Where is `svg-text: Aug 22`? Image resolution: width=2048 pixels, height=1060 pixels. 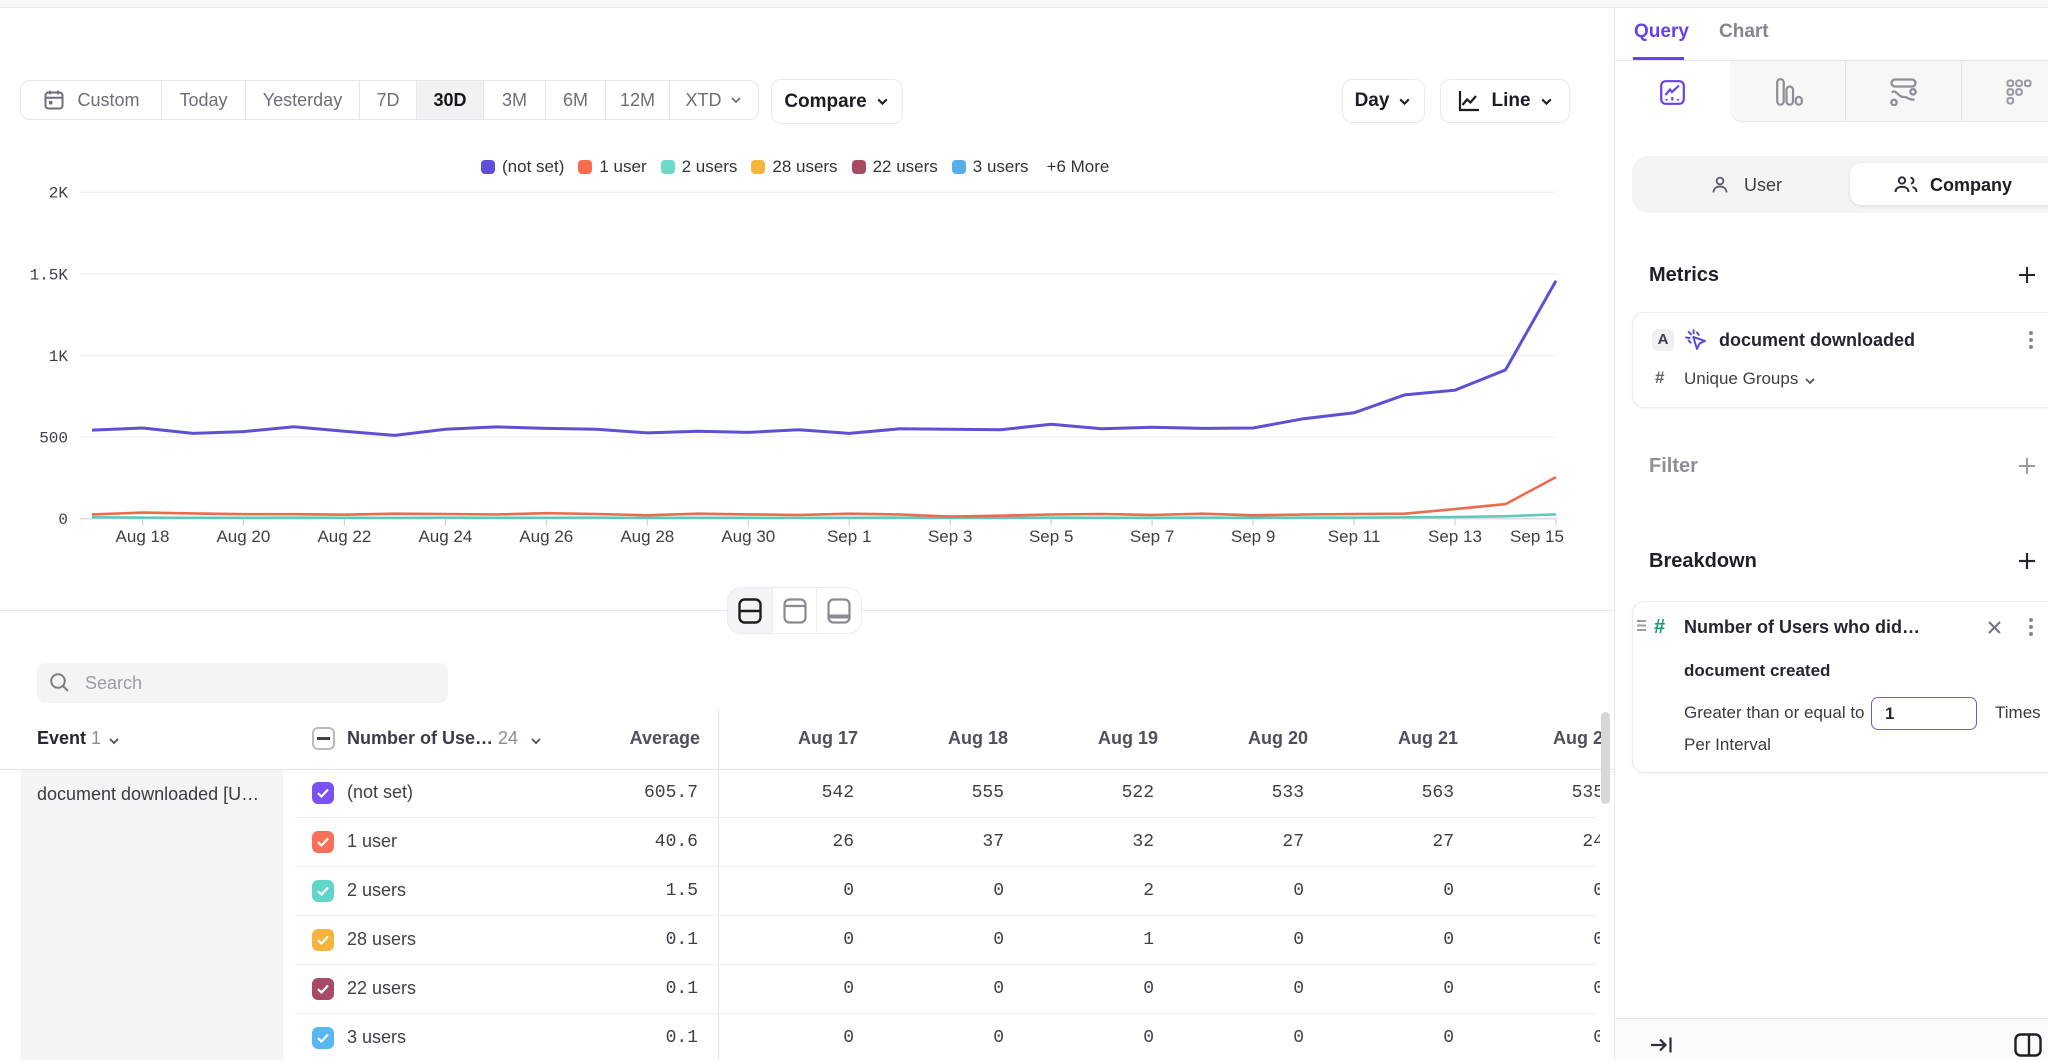 svg-text: Aug 22 is located at coordinates (344, 536).